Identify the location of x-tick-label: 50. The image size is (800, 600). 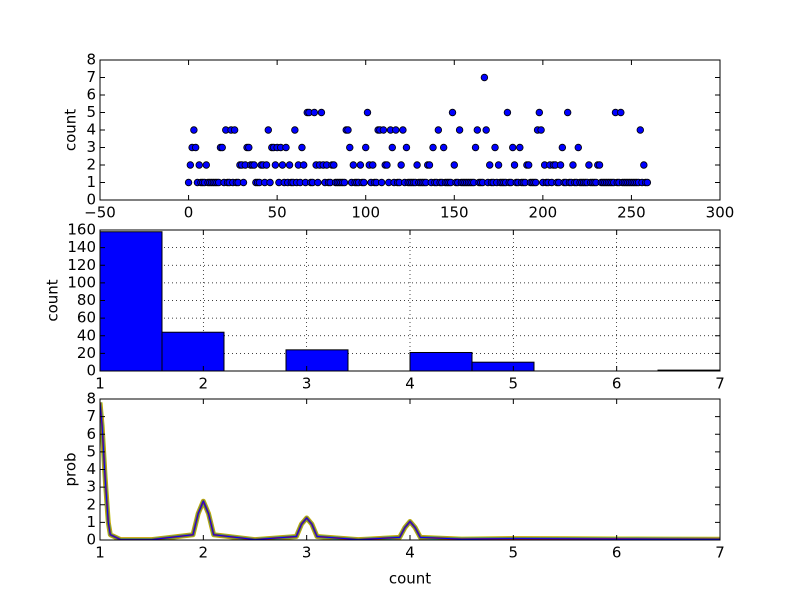
(277, 213).